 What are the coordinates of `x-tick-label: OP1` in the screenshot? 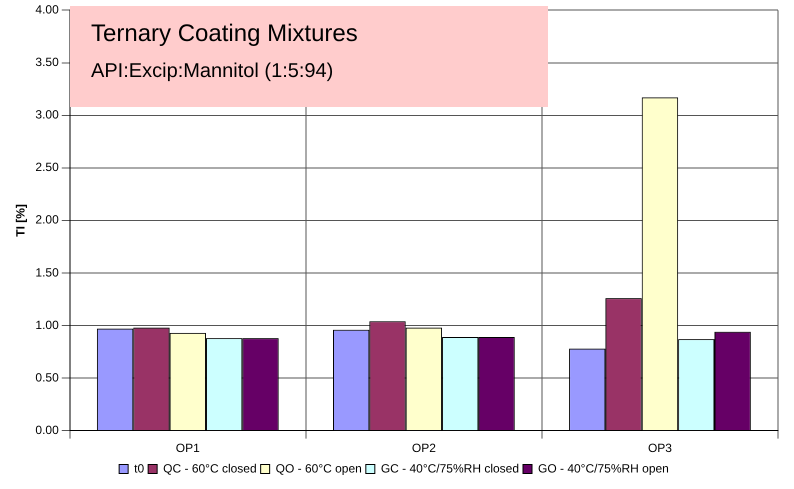 It's located at (188, 448).